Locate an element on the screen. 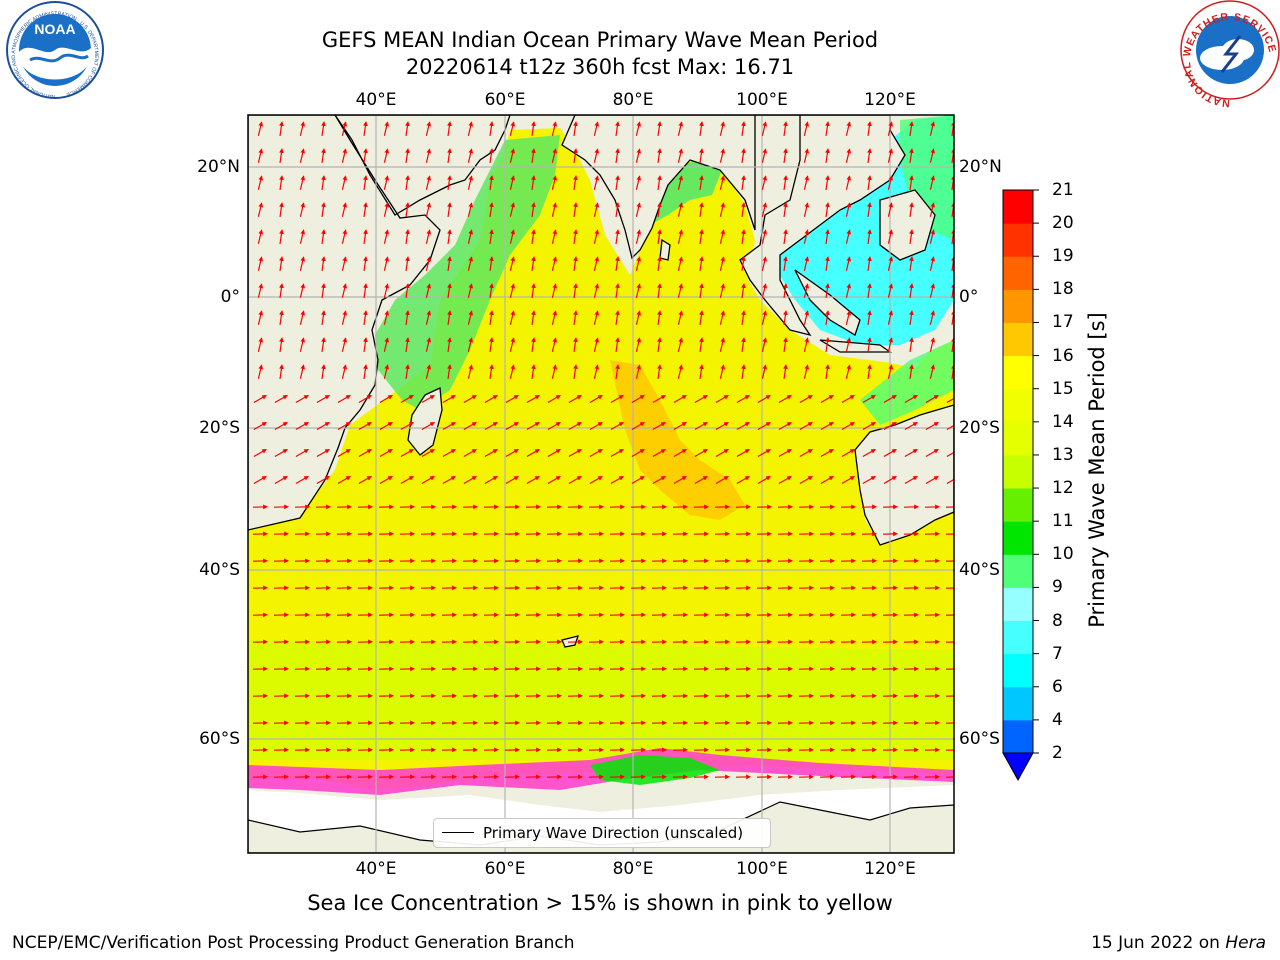 The height and width of the screenshot is (960, 1280). lat-label-left: 20°S is located at coordinates (219, 428).